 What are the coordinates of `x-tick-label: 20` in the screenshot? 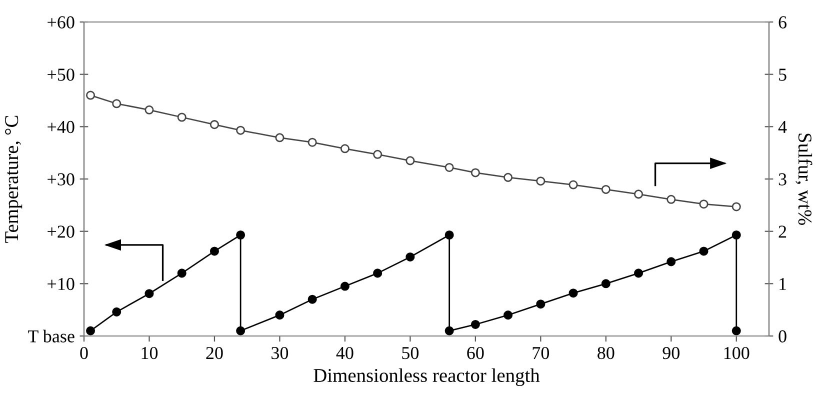 It's located at (214, 353).